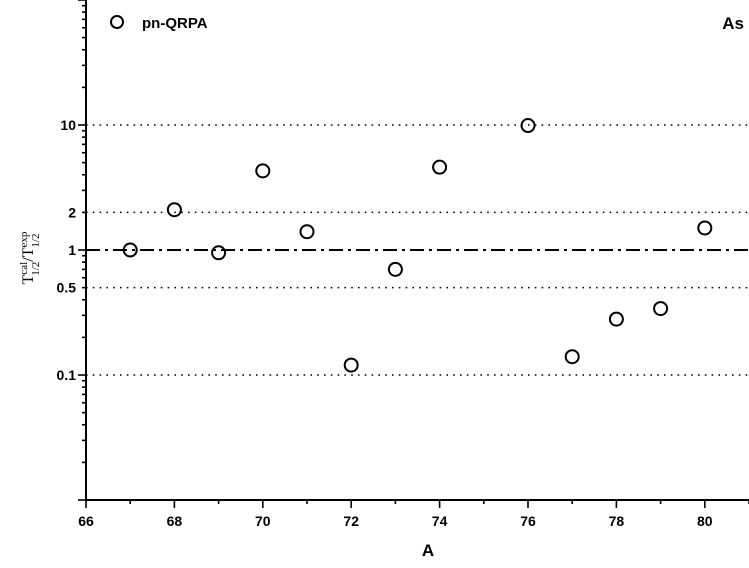 This screenshot has width=749, height=568. What do you see at coordinates (528, 521) in the screenshot?
I see `x-tick-label: 76` at bounding box center [528, 521].